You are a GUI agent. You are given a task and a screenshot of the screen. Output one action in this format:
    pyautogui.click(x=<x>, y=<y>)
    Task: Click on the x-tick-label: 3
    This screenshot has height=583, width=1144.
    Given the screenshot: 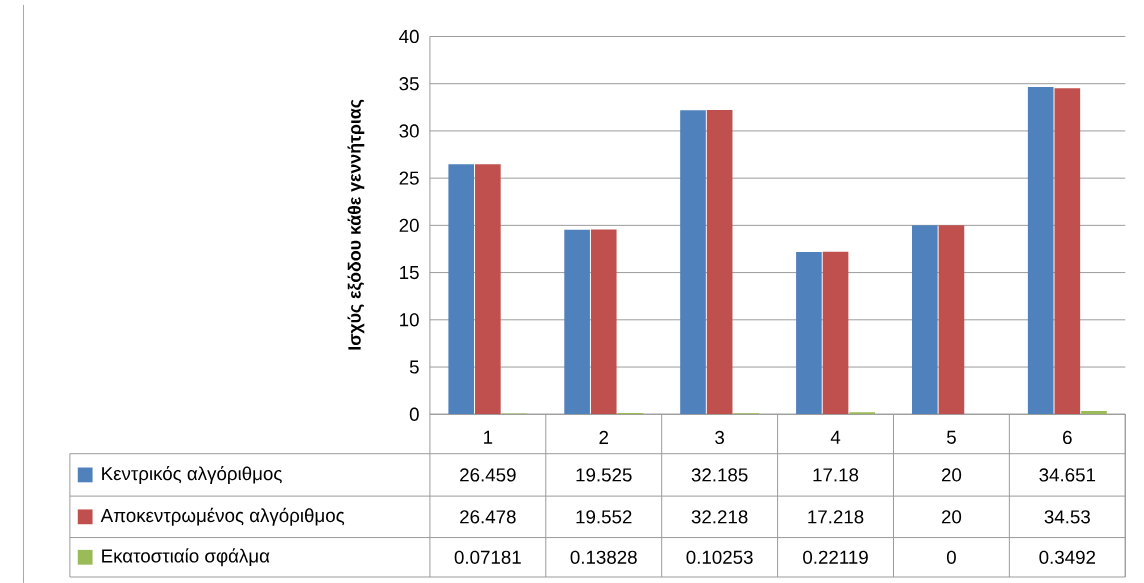 What is the action you would take?
    pyautogui.click(x=720, y=437)
    